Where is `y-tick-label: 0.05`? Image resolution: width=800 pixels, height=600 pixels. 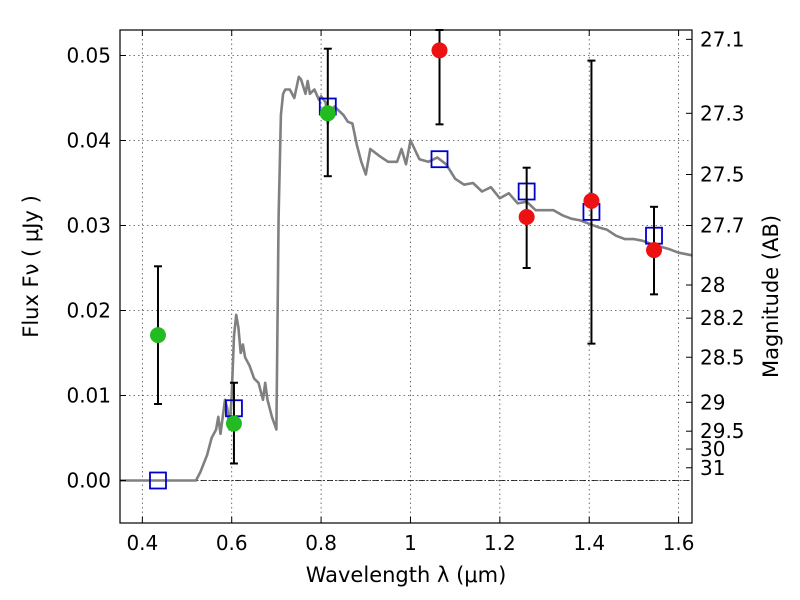
y-tick-label: 0.05 is located at coordinates (88, 56).